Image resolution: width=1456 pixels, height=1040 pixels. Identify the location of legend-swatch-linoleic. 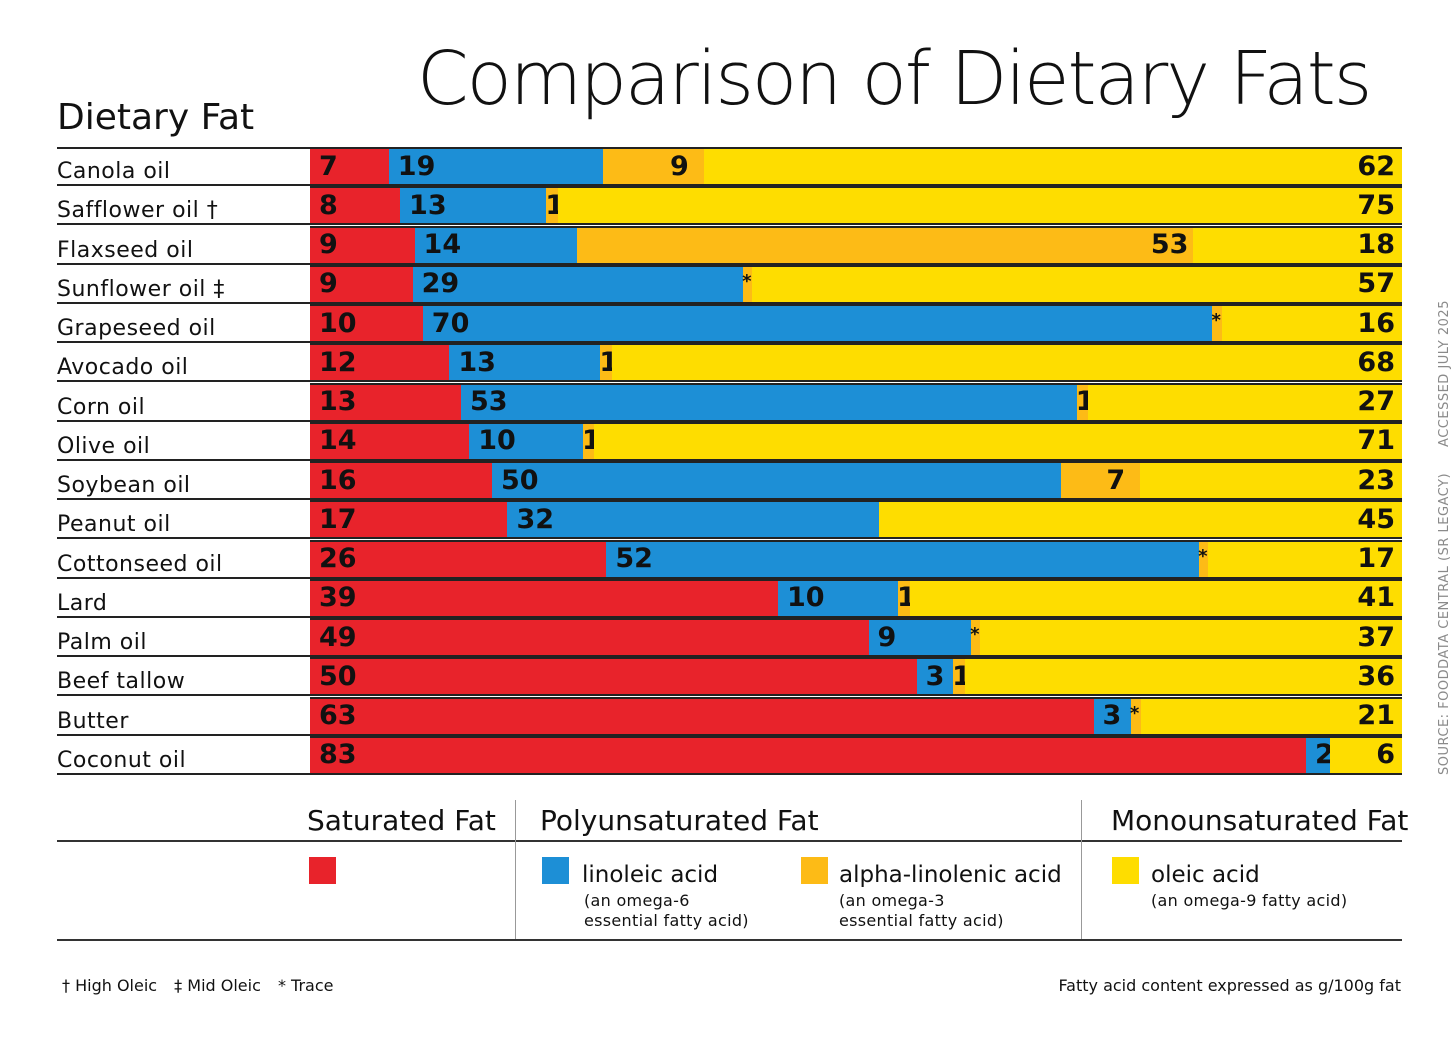
(555, 870).